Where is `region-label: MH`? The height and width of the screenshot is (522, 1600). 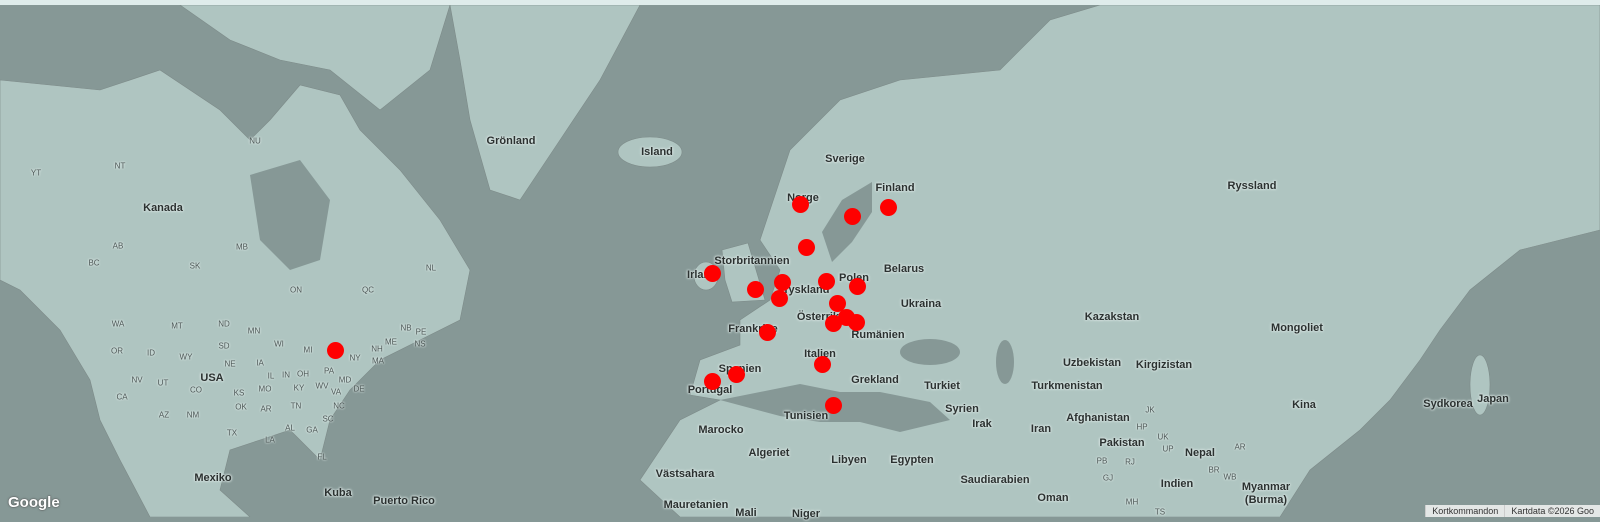
region-label: MH is located at coordinates (1132, 502).